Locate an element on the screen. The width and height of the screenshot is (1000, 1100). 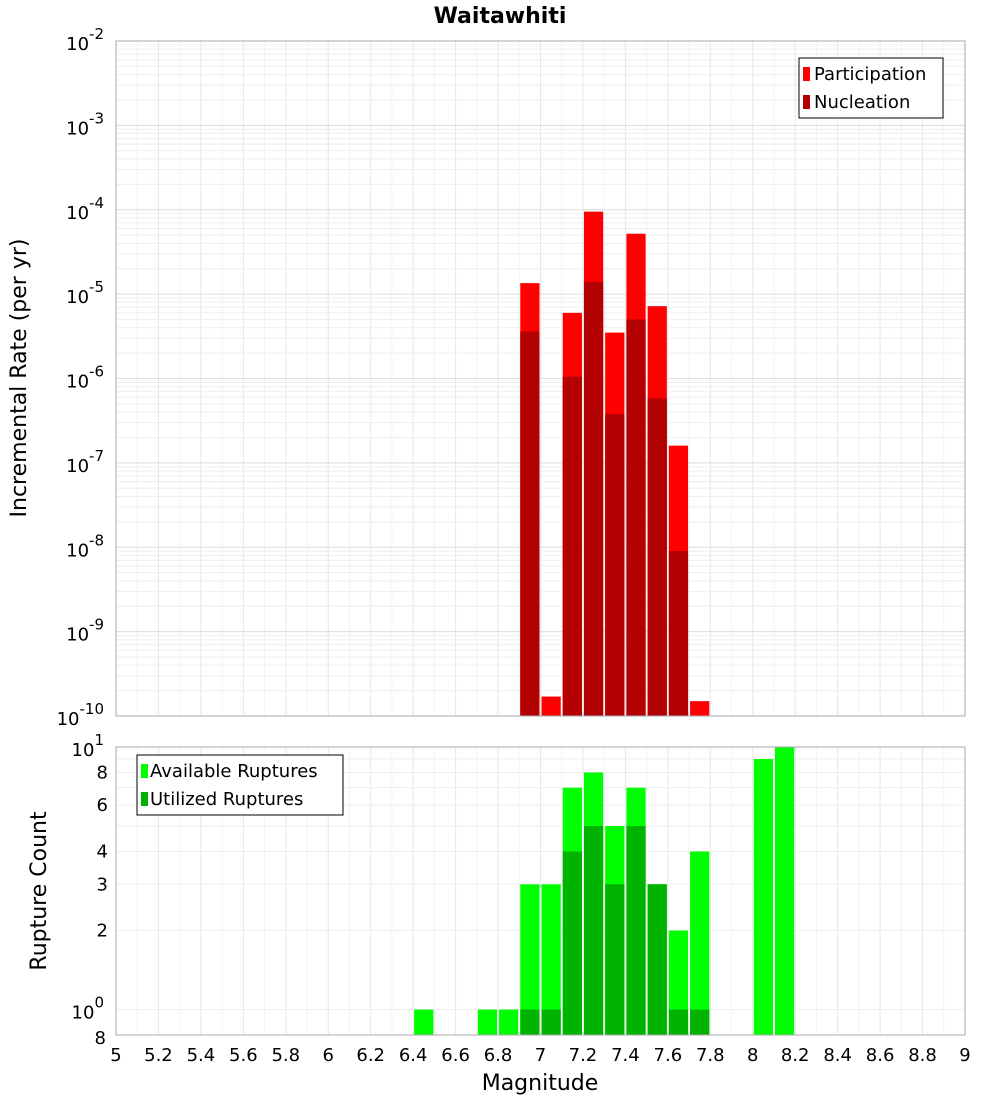
x-tick-label: 7.6 is located at coordinates (668, 1055).